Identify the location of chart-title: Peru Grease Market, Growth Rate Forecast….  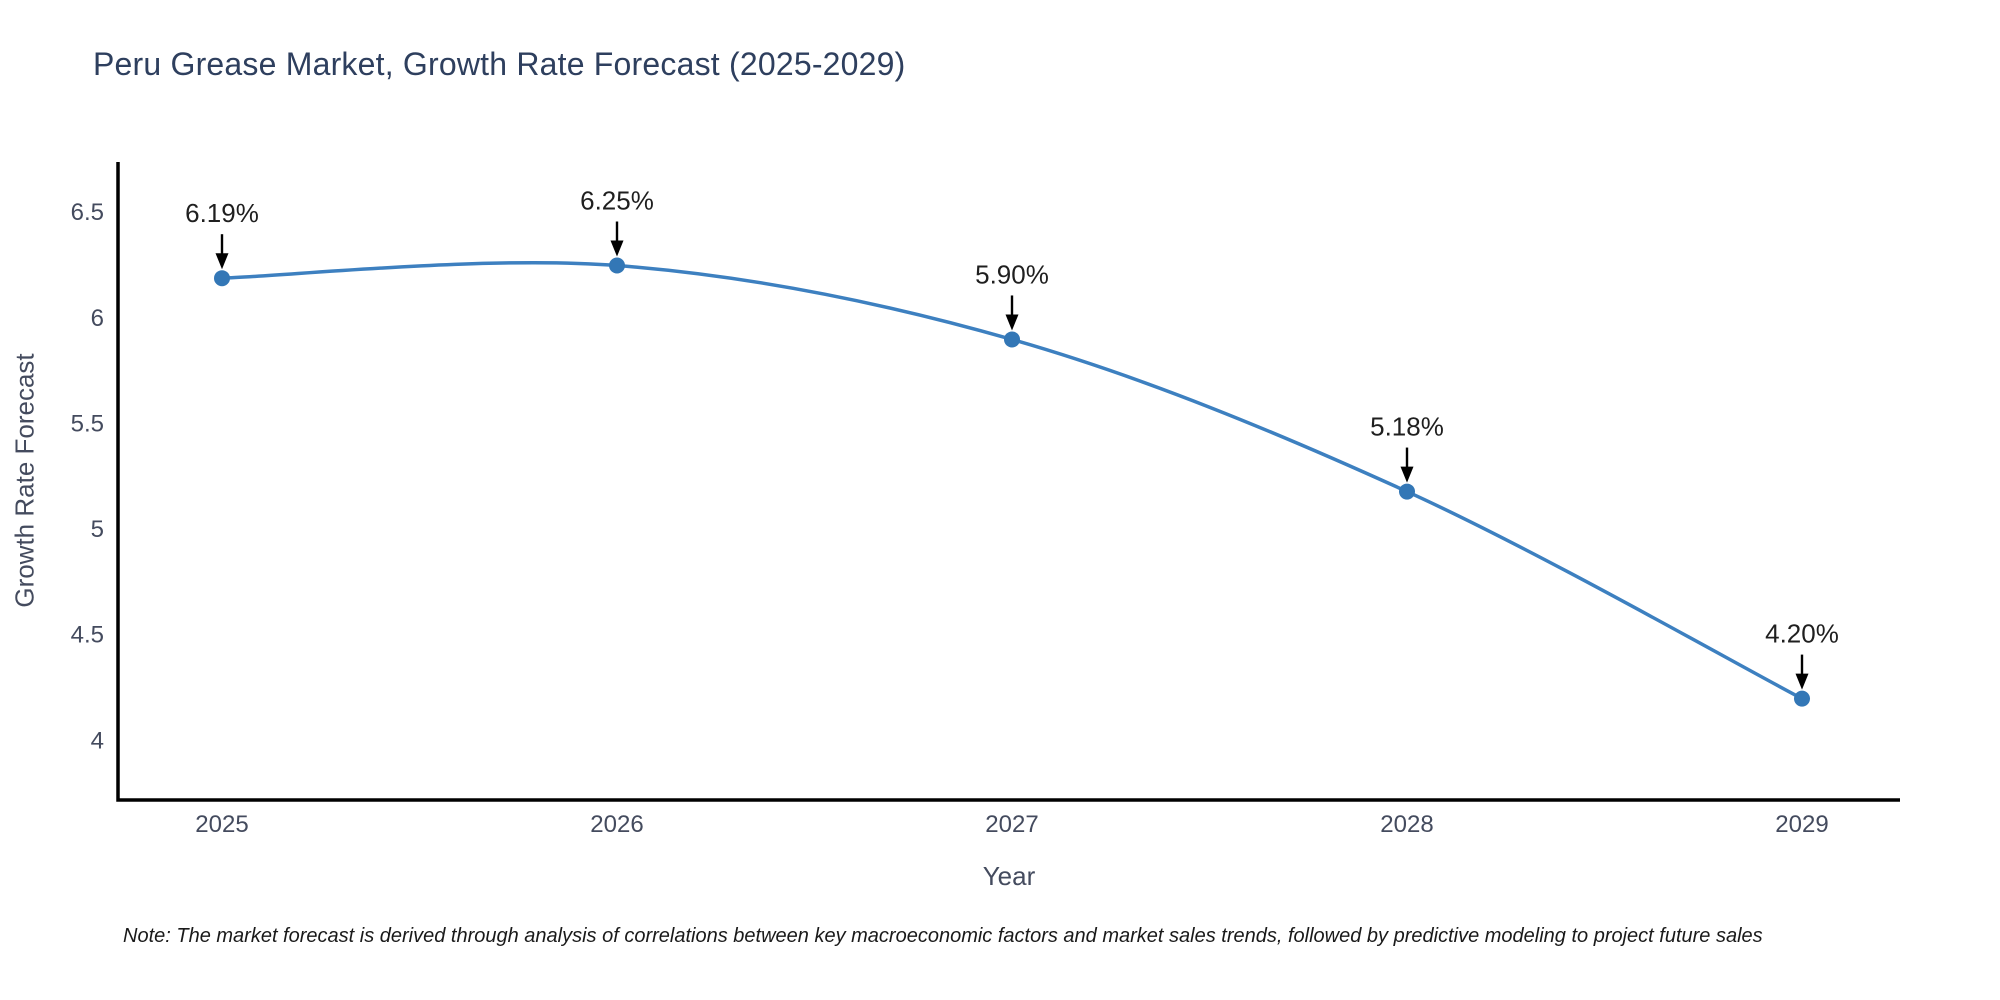
(499, 64).